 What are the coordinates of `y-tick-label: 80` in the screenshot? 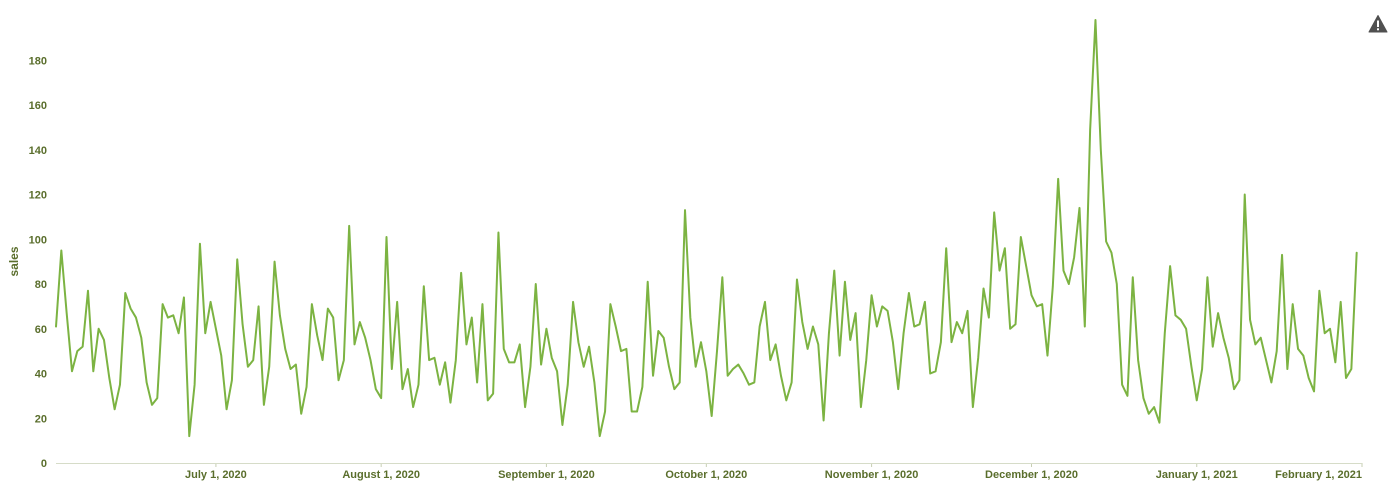 It's located at (41, 285).